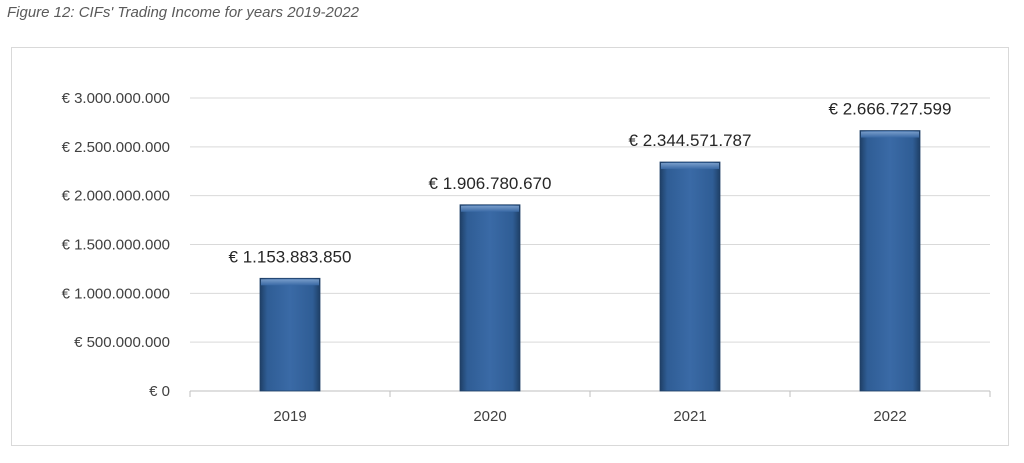 Image resolution: width=1024 pixels, height=463 pixels. I want to click on bar-2022, so click(890, 261).